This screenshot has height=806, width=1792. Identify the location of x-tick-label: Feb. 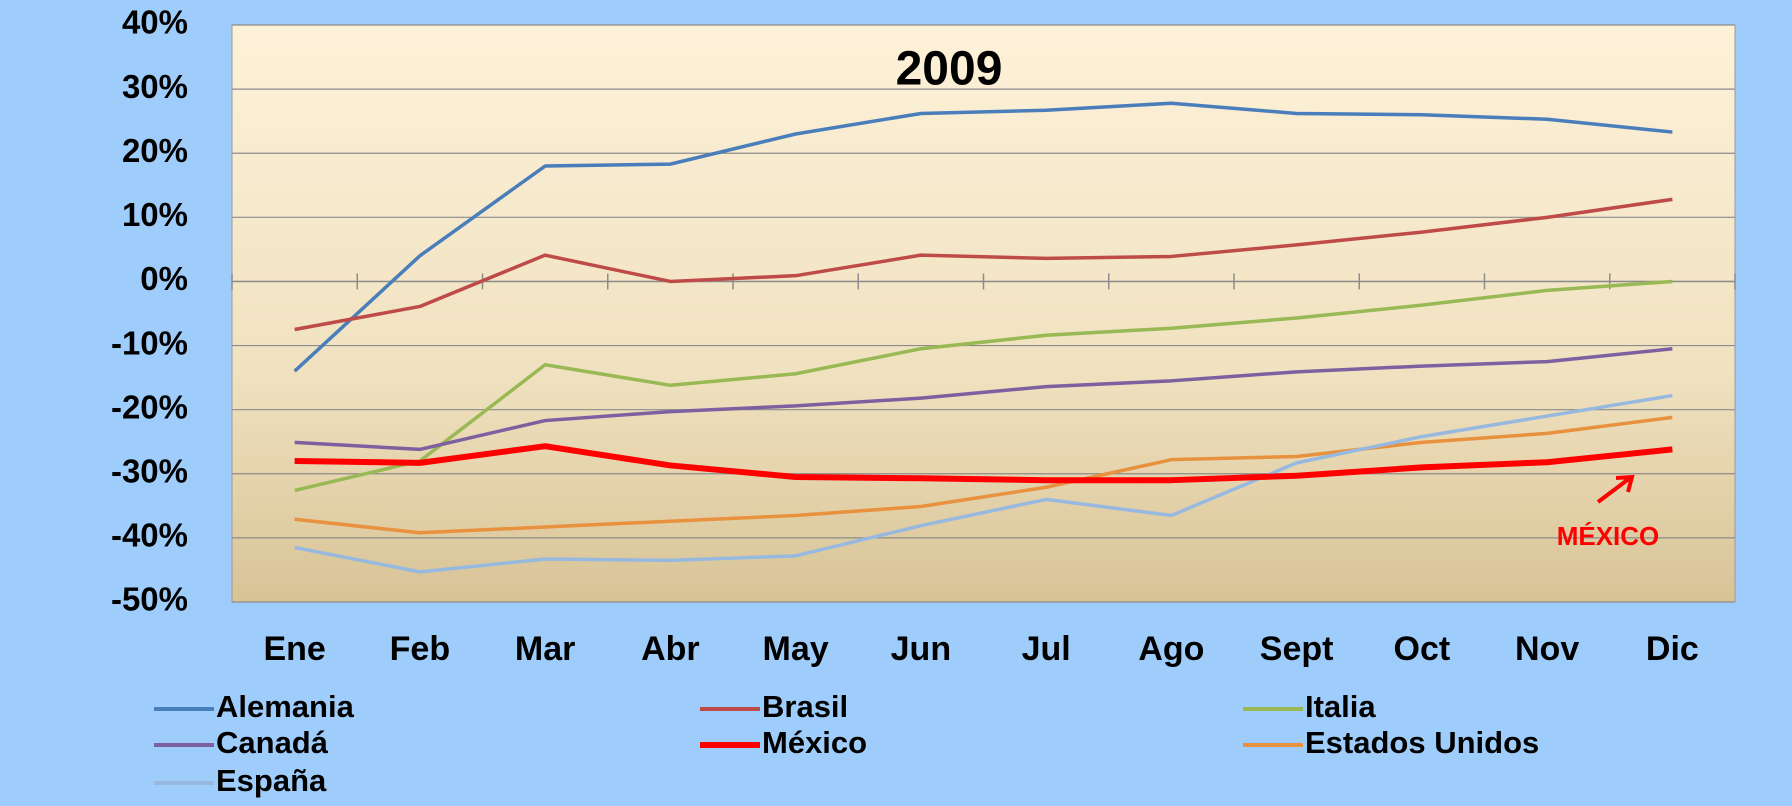
(420, 649).